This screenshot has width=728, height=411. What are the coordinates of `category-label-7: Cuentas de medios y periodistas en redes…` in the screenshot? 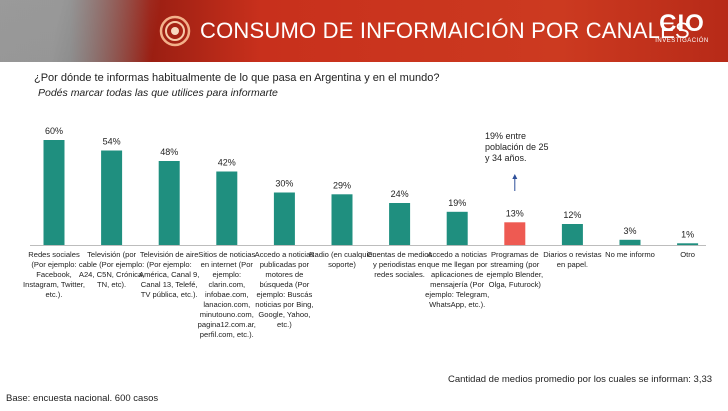 It's located at (399, 264).